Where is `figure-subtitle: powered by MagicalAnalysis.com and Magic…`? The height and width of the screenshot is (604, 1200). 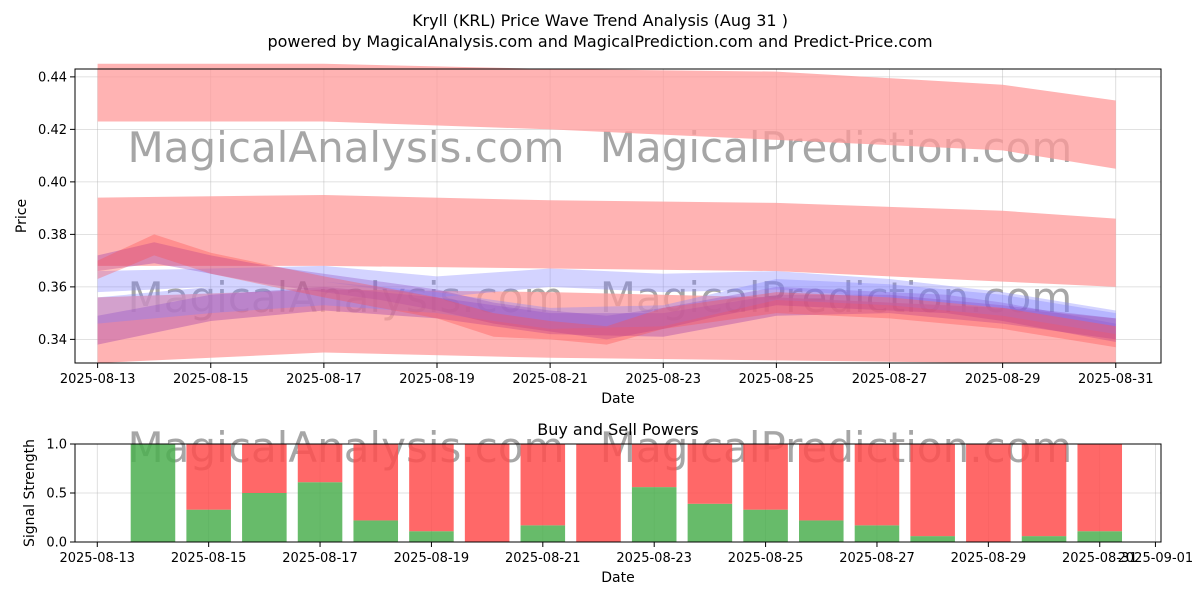
figure-subtitle: powered by MagicalAnalysis.com and Magic… is located at coordinates (599, 41).